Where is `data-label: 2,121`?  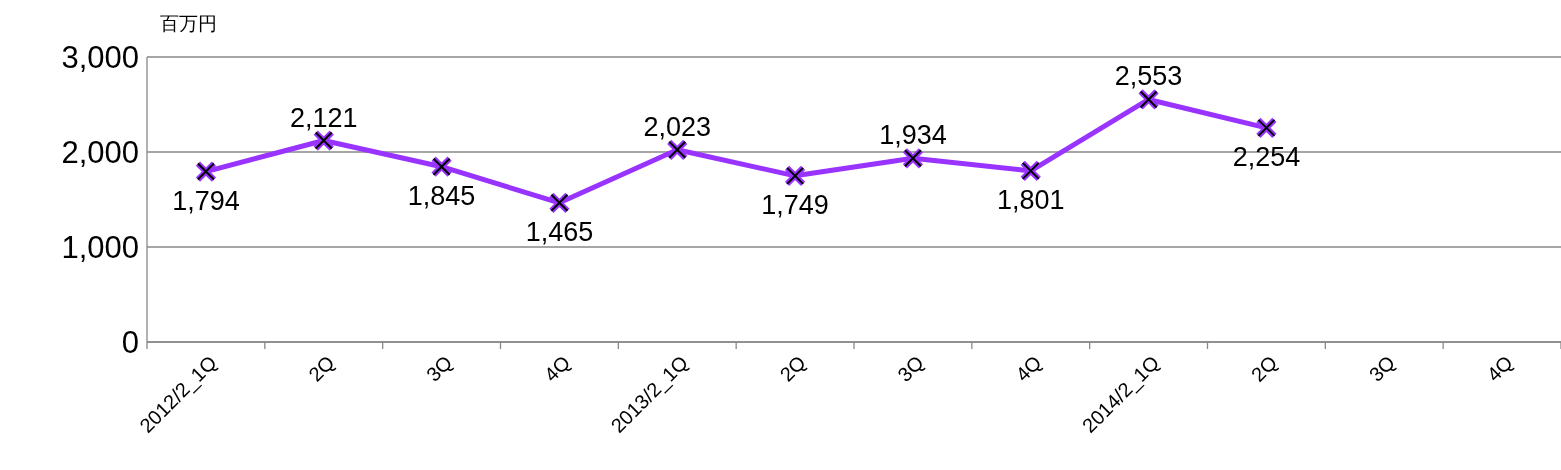
data-label: 2,121 is located at coordinates (323, 117).